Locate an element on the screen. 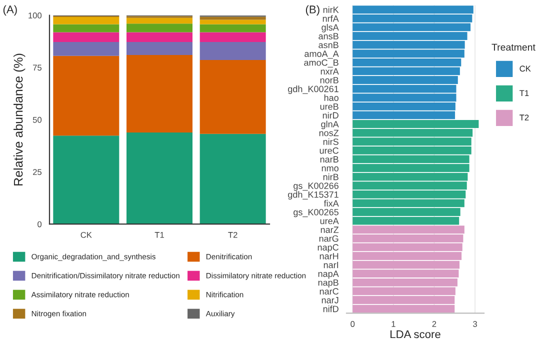  y-tick-label: nirS is located at coordinates (330, 141).